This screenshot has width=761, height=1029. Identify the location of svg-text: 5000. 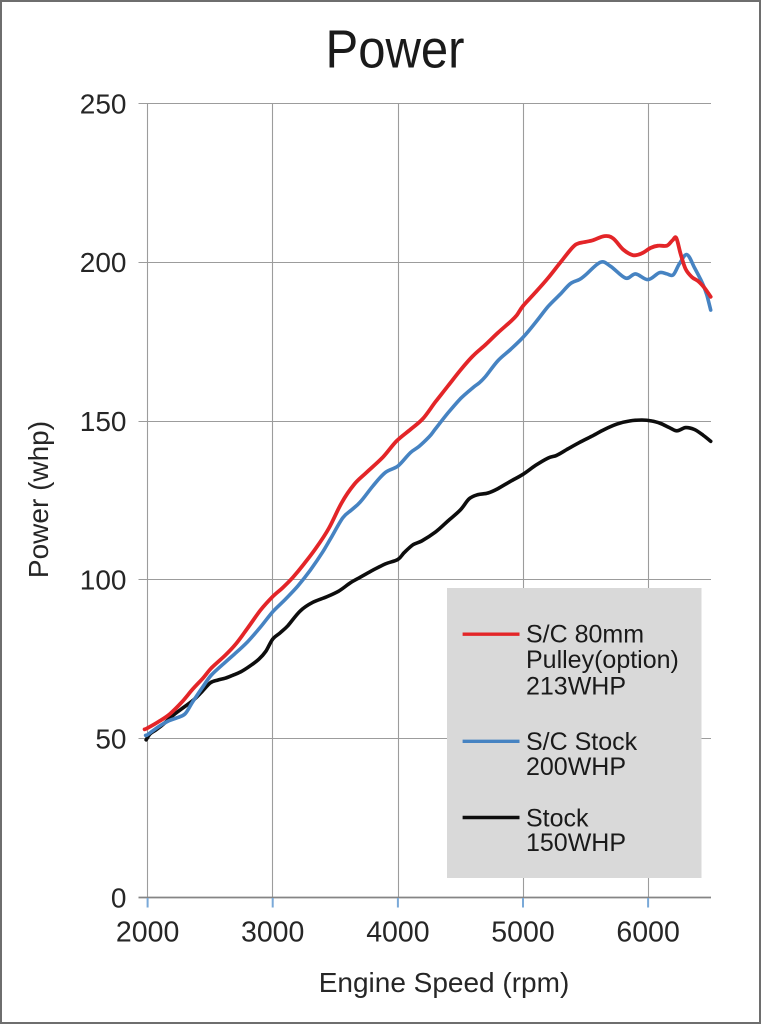
(522, 933).